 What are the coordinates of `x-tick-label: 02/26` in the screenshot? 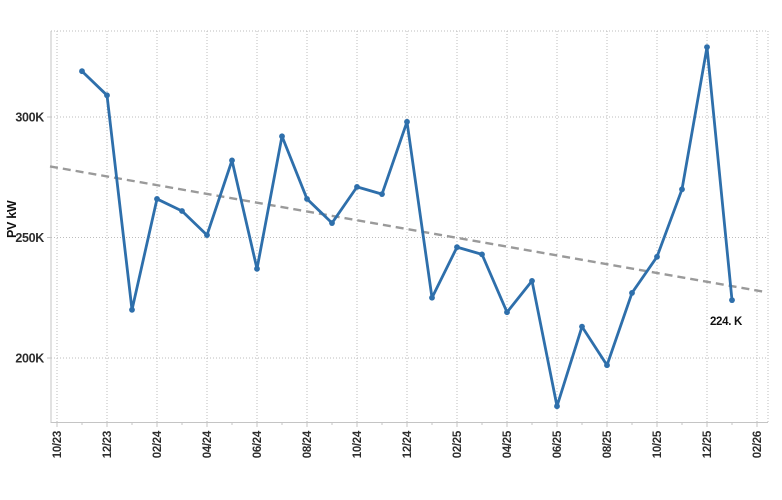 It's located at (758, 444).